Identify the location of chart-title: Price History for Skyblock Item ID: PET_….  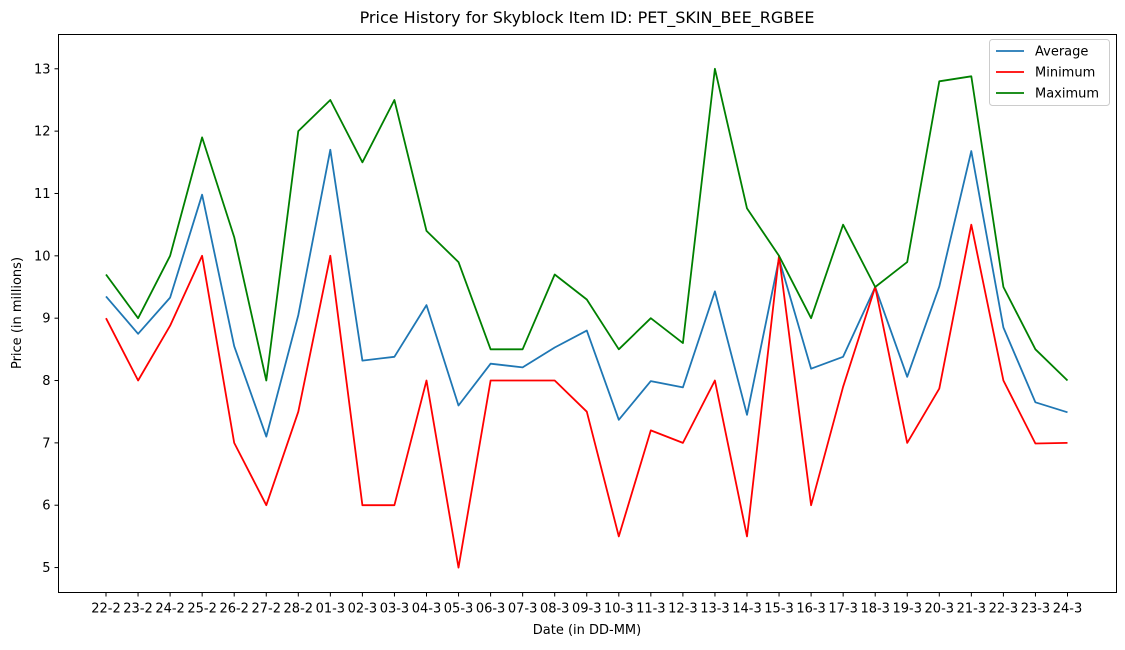
(587, 18).